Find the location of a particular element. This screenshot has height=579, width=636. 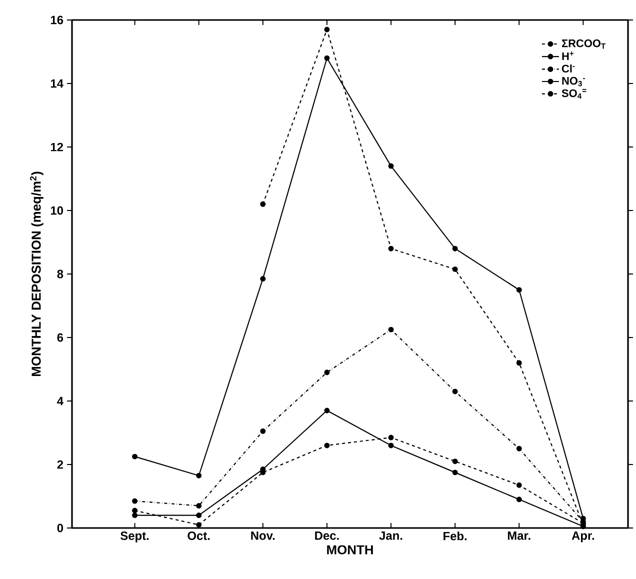

y-tick-label: 6 is located at coordinates (60, 337).